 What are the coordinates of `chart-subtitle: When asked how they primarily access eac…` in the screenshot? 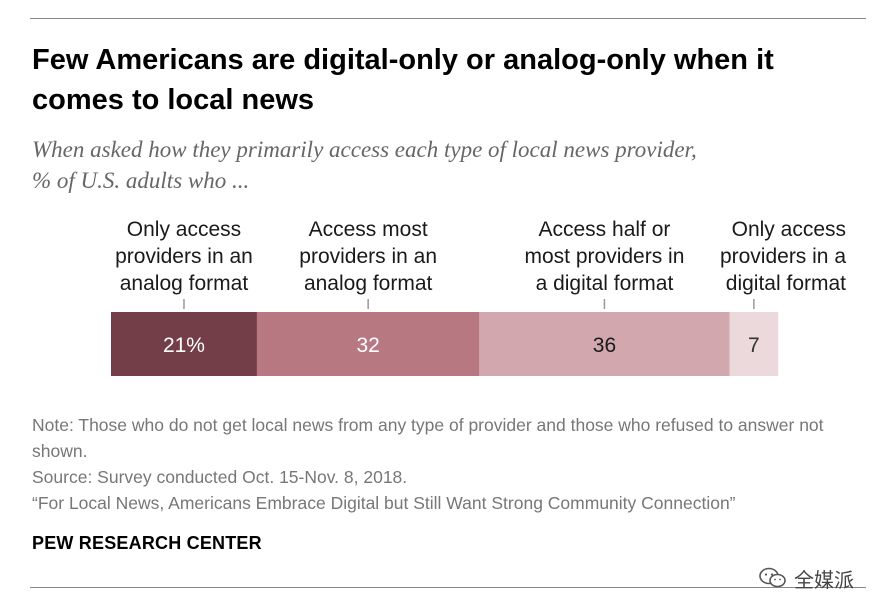 It's located at (447, 165).